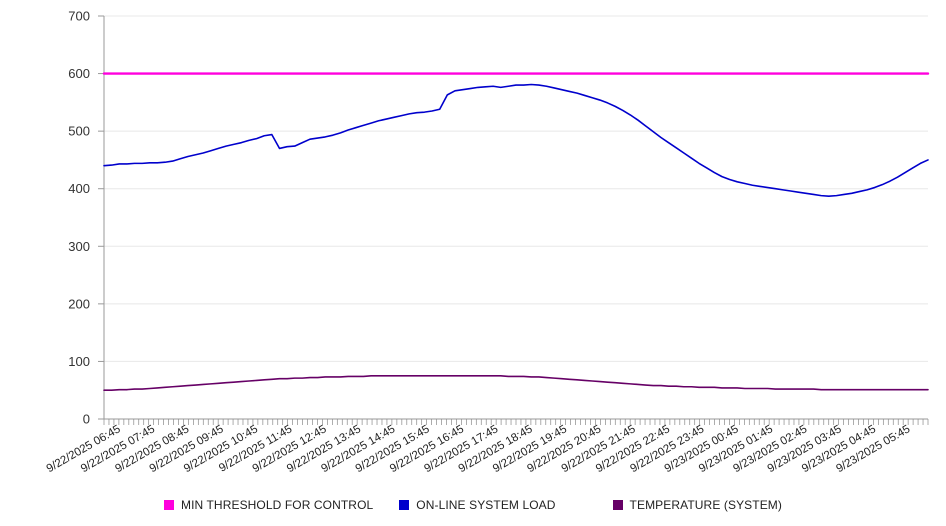 The image size is (946, 526). Describe the element at coordinates (516, 383) in the screenshot. I see `series-line` at that location.